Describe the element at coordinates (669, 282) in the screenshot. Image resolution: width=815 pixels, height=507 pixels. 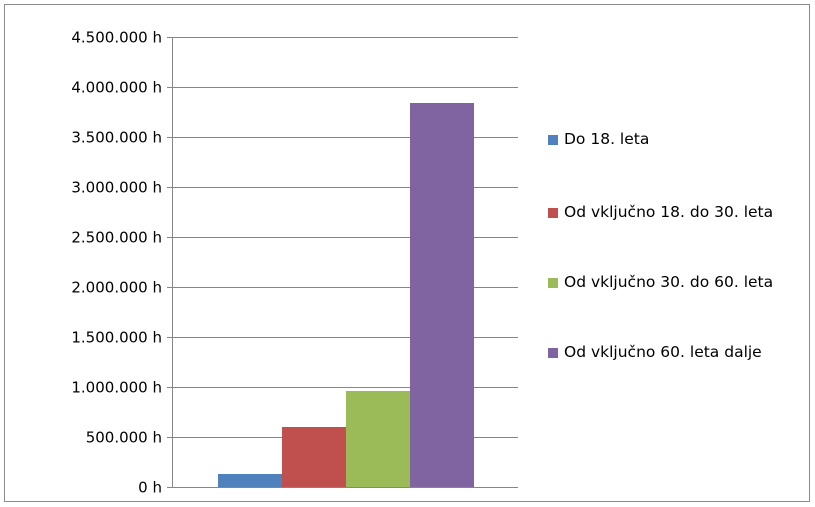
I see `legend-label: Od vključno 30. do 60. leta` at that location.